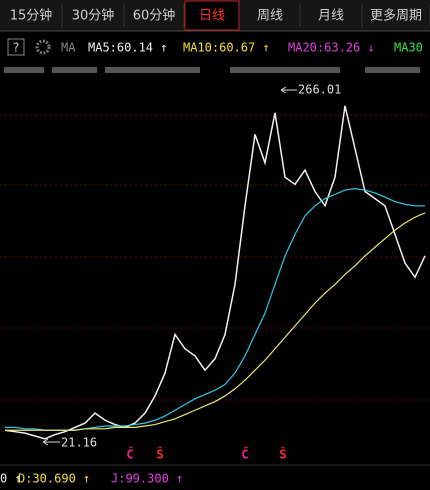  Describe the element at coordinates (396, 16) in the screenshot. I see `tab: 更多周期` at that location.